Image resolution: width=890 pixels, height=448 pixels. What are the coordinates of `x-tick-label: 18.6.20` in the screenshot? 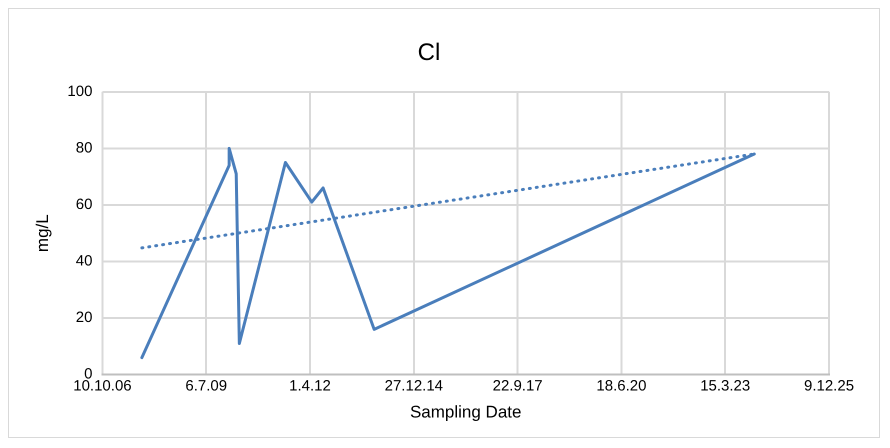 It's located at (621, 386).